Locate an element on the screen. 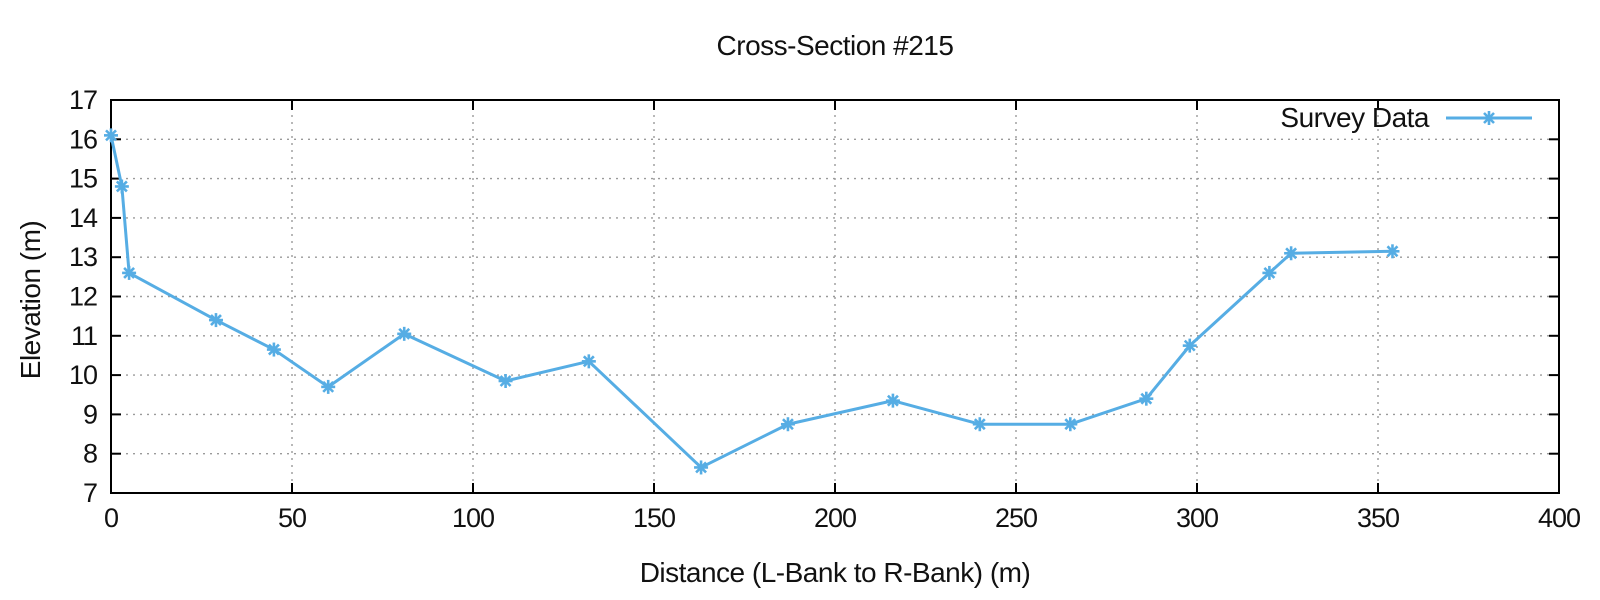 This screenshot has width=1600, height=600. x-tick-label: 350 is located at coordinates (1378, 518).